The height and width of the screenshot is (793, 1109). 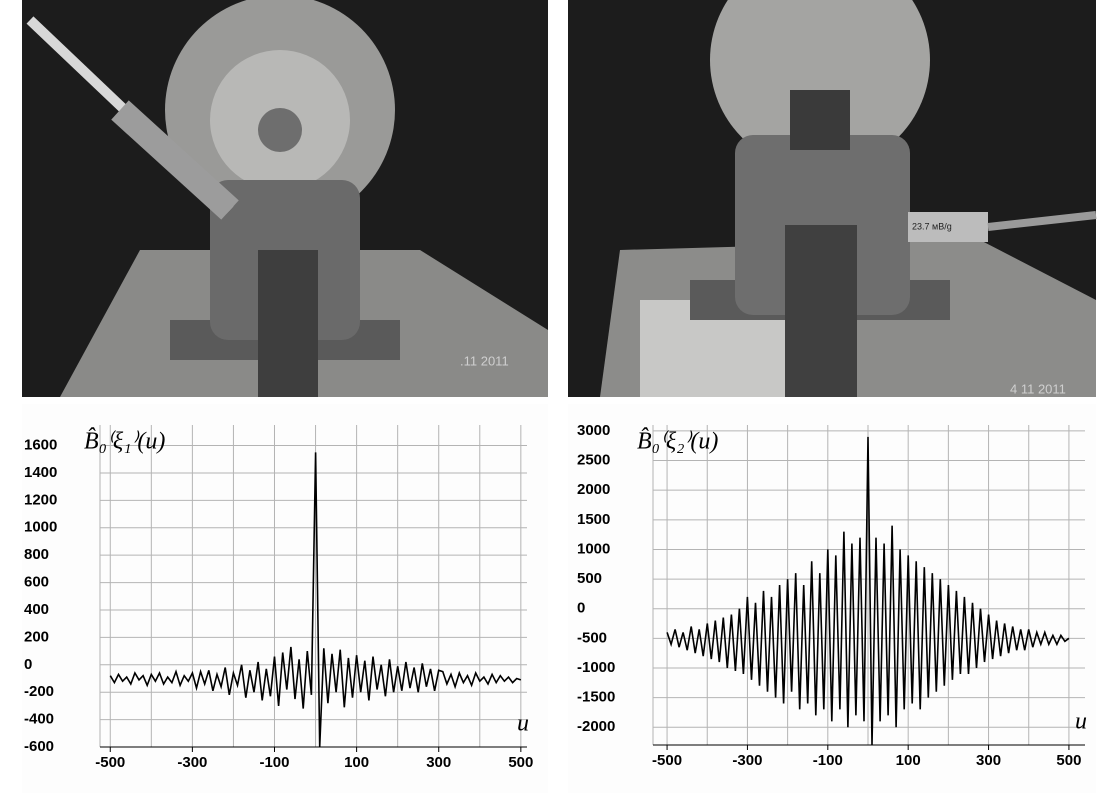 What do you see at coordinates (592, 637) in the screenshot?
I see `y-tick-label: -500` at bounding box center [592, 637].